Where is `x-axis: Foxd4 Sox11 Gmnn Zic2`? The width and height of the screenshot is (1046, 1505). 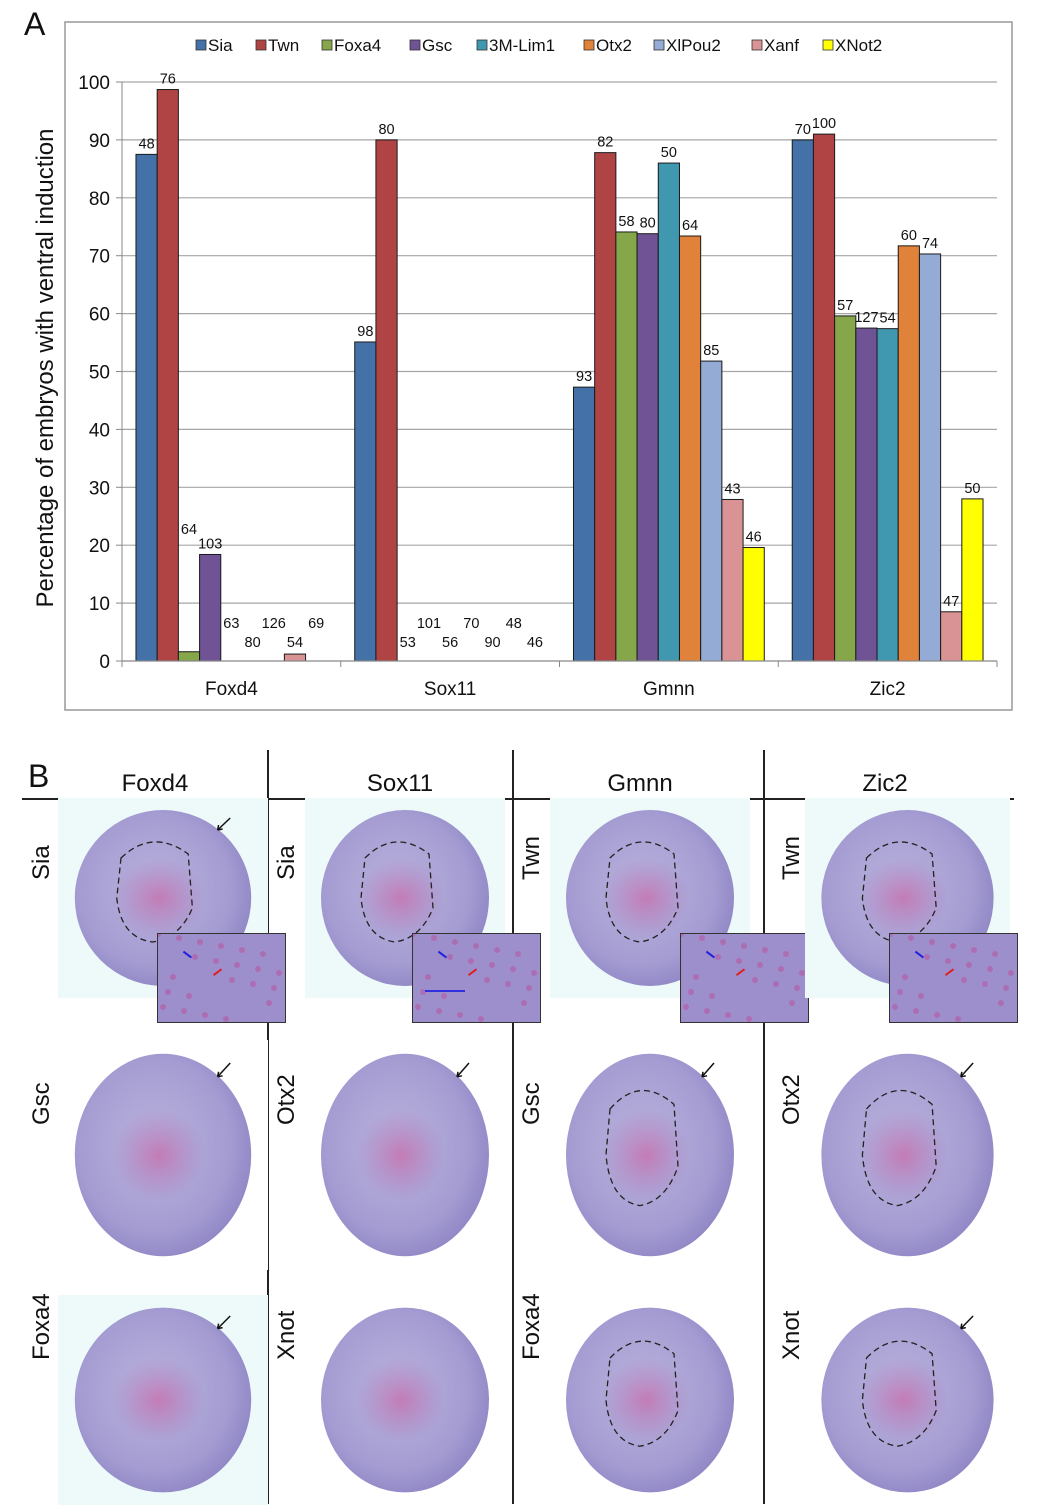 x-axis: Foxd4 Sox11 Gmnn Zic2 is located at coordinates (559, 680).